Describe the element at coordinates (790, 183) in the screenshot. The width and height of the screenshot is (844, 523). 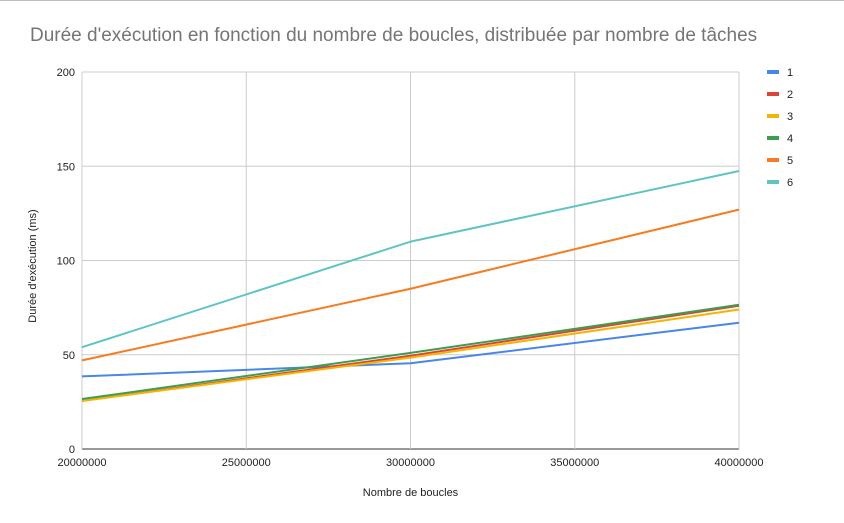
I see `legend-label-6: 6` at that location.